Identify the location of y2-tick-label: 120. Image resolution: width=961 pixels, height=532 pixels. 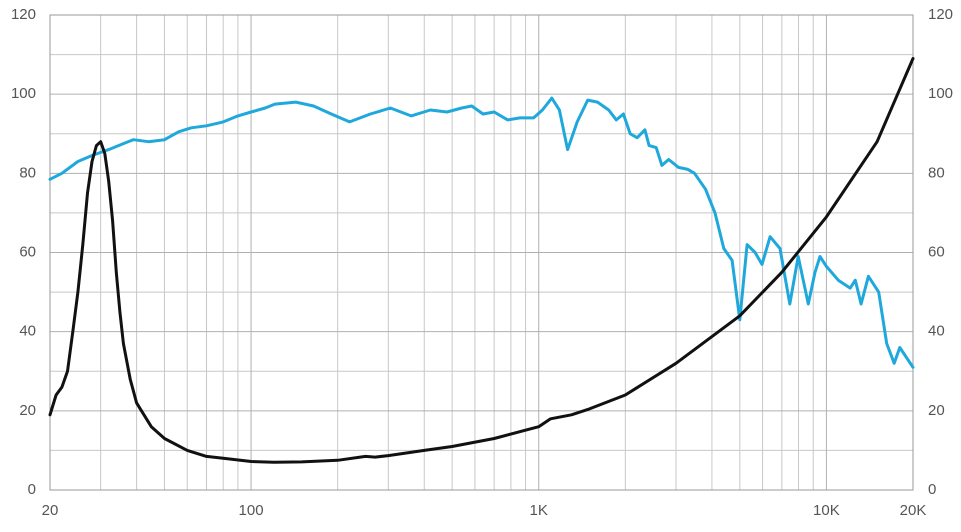
(940, 14).